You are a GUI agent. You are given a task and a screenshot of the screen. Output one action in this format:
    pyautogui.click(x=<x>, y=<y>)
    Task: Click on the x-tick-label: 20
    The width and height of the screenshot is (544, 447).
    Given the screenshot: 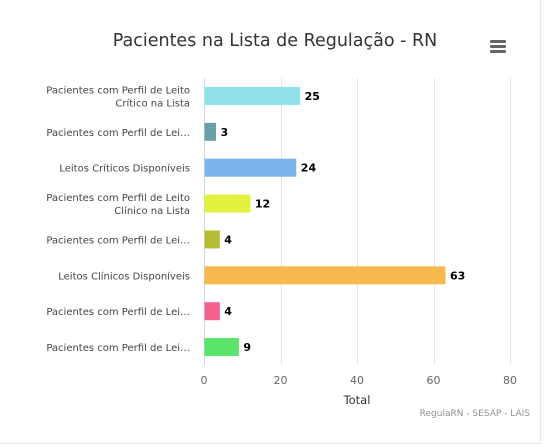 What is the action you would take?
    pyautogui.click(x=281, y=380)
    